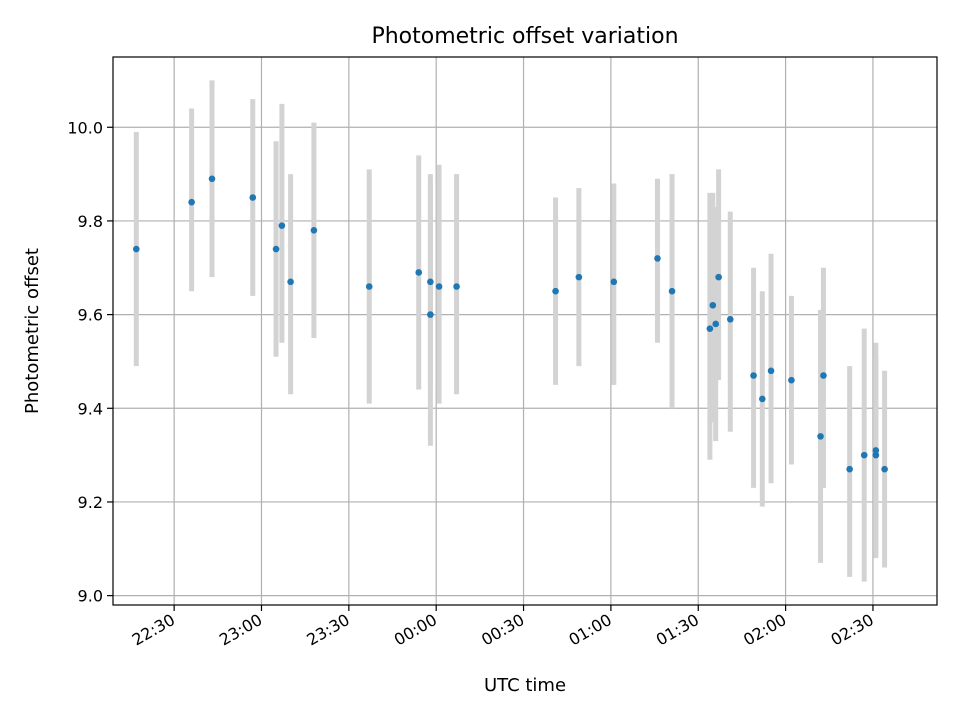 This screenshot has width=960, height=720. What do you see at coordinates (525, 685) in the screenshot?
I see `x-axis-label: UTC time` at bounding box center [525, 685].